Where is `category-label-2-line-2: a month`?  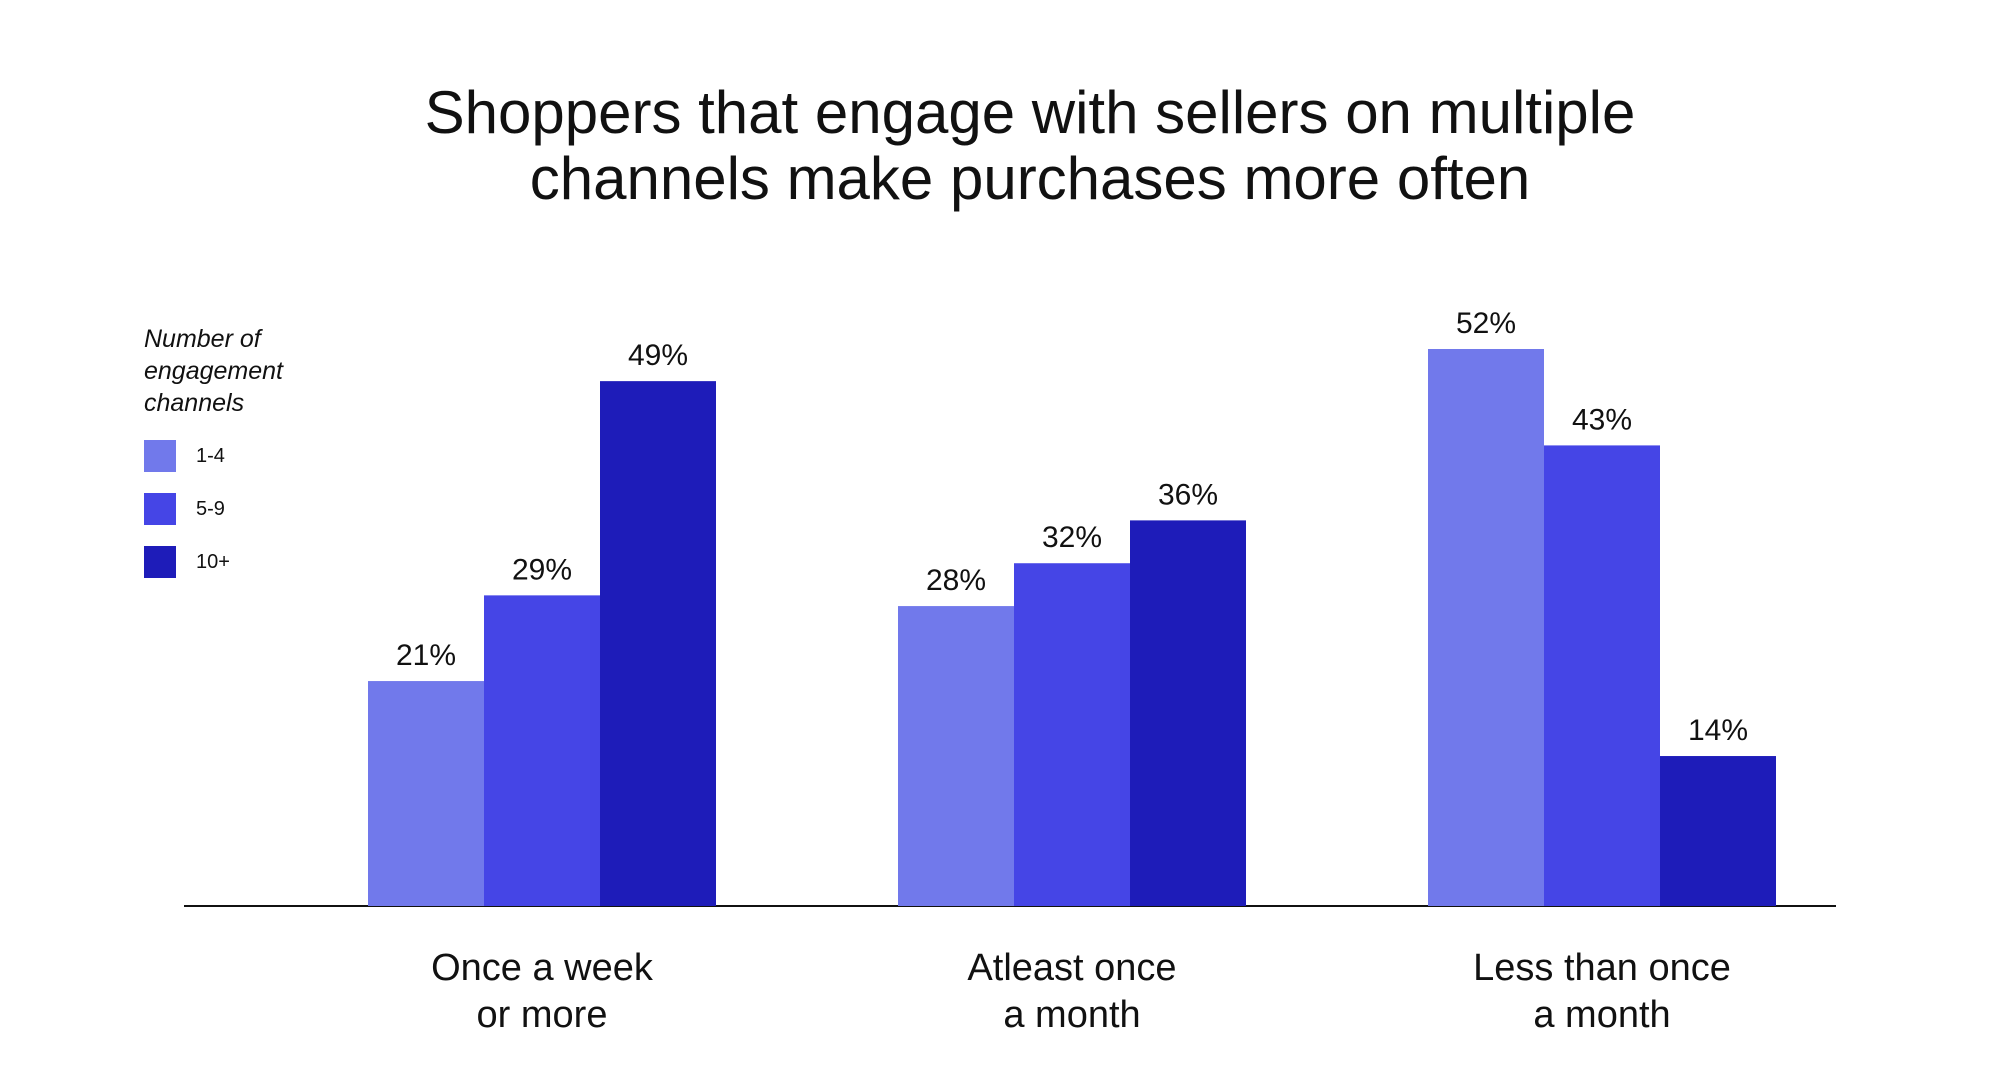
category-label-2-line-2: a month is located at coordinates (1071, 1015).